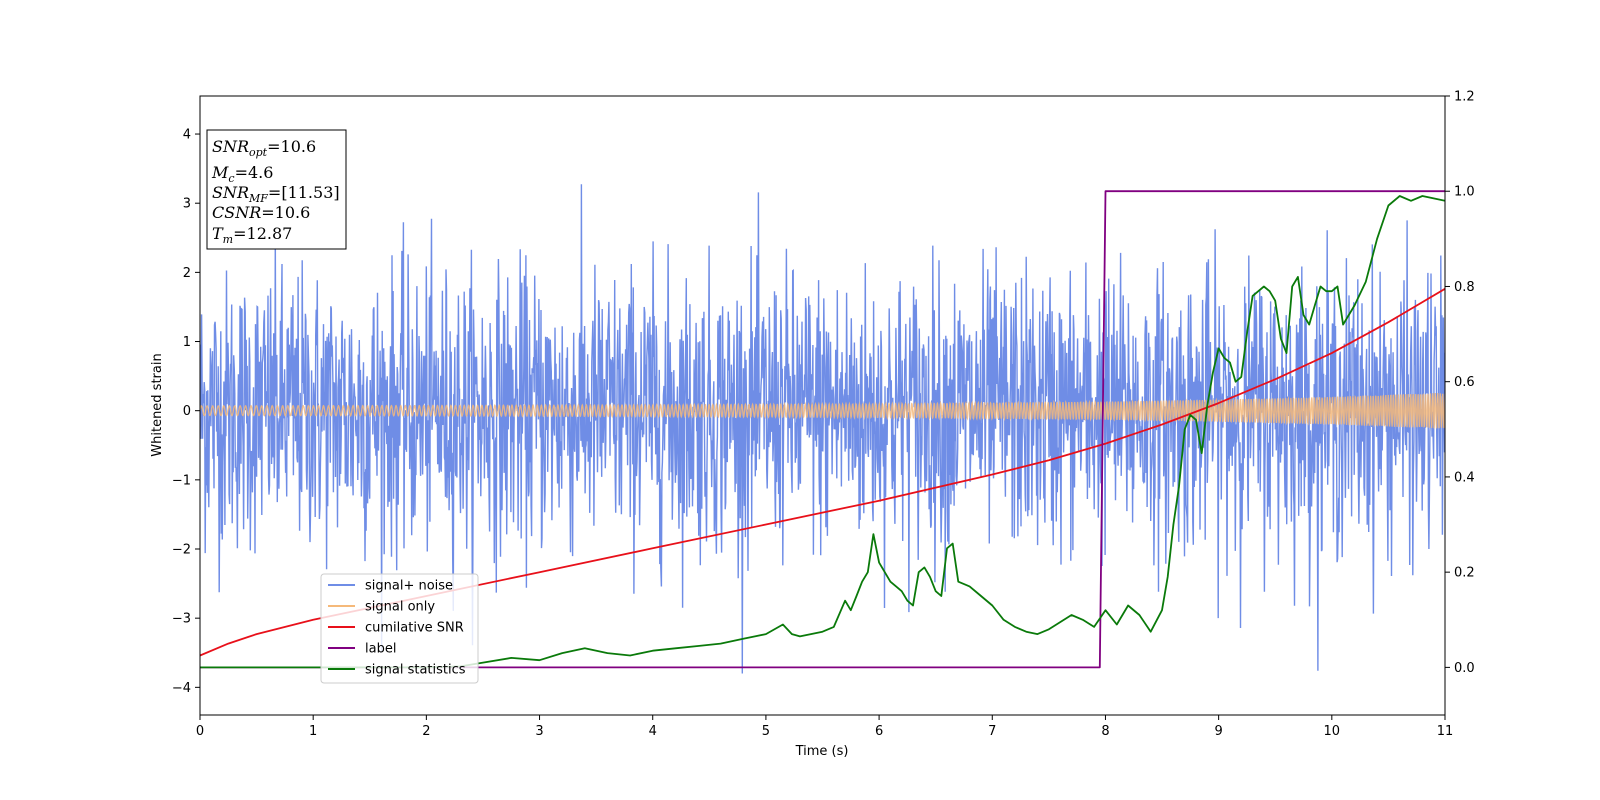 This screenshot has width=1600, height=800. What do you see at coordinates (822, 751) in the screenshot?
I see `x-axis-label: Time (s)` at bounding box center [822, 751].